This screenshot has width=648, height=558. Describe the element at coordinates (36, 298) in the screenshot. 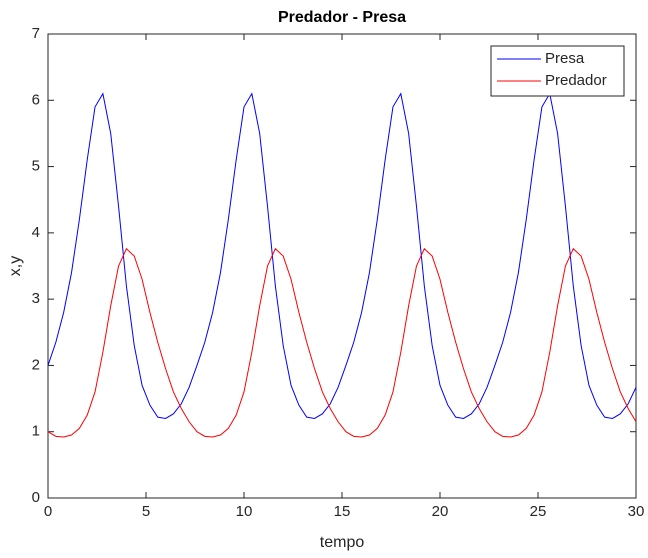

I see `y-tick-label: 3` at that location.